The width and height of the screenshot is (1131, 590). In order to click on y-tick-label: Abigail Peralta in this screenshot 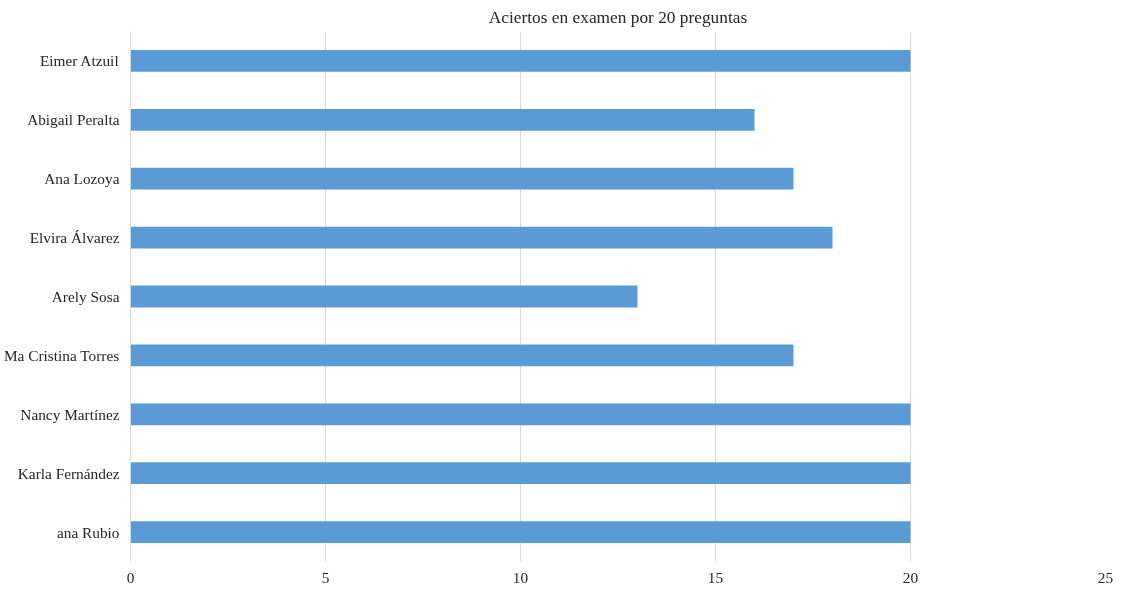, I will do `click(73, 120)`.